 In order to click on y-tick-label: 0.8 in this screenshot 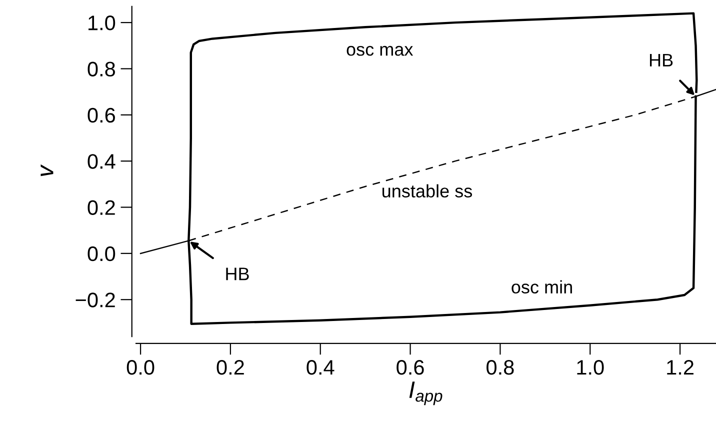, I will do `click(101, 69)`.